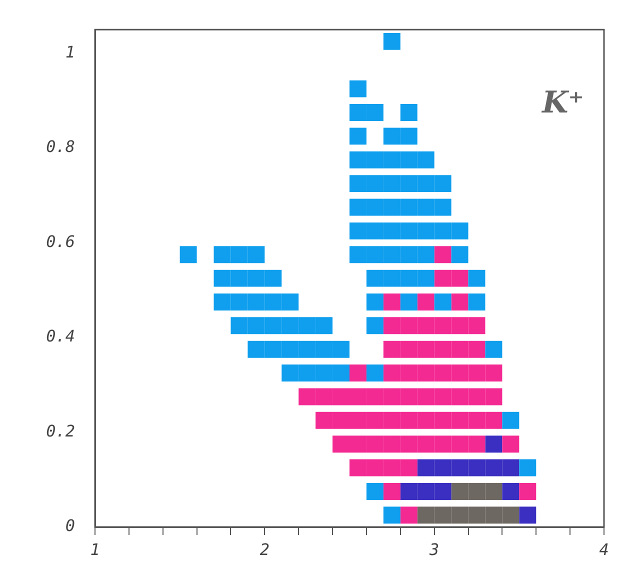 The width and height of the screenshot is (621, 575). Describe the element at coordinates (95, 549) in the screenshot. I see `x-tick-label: 1` at that location.